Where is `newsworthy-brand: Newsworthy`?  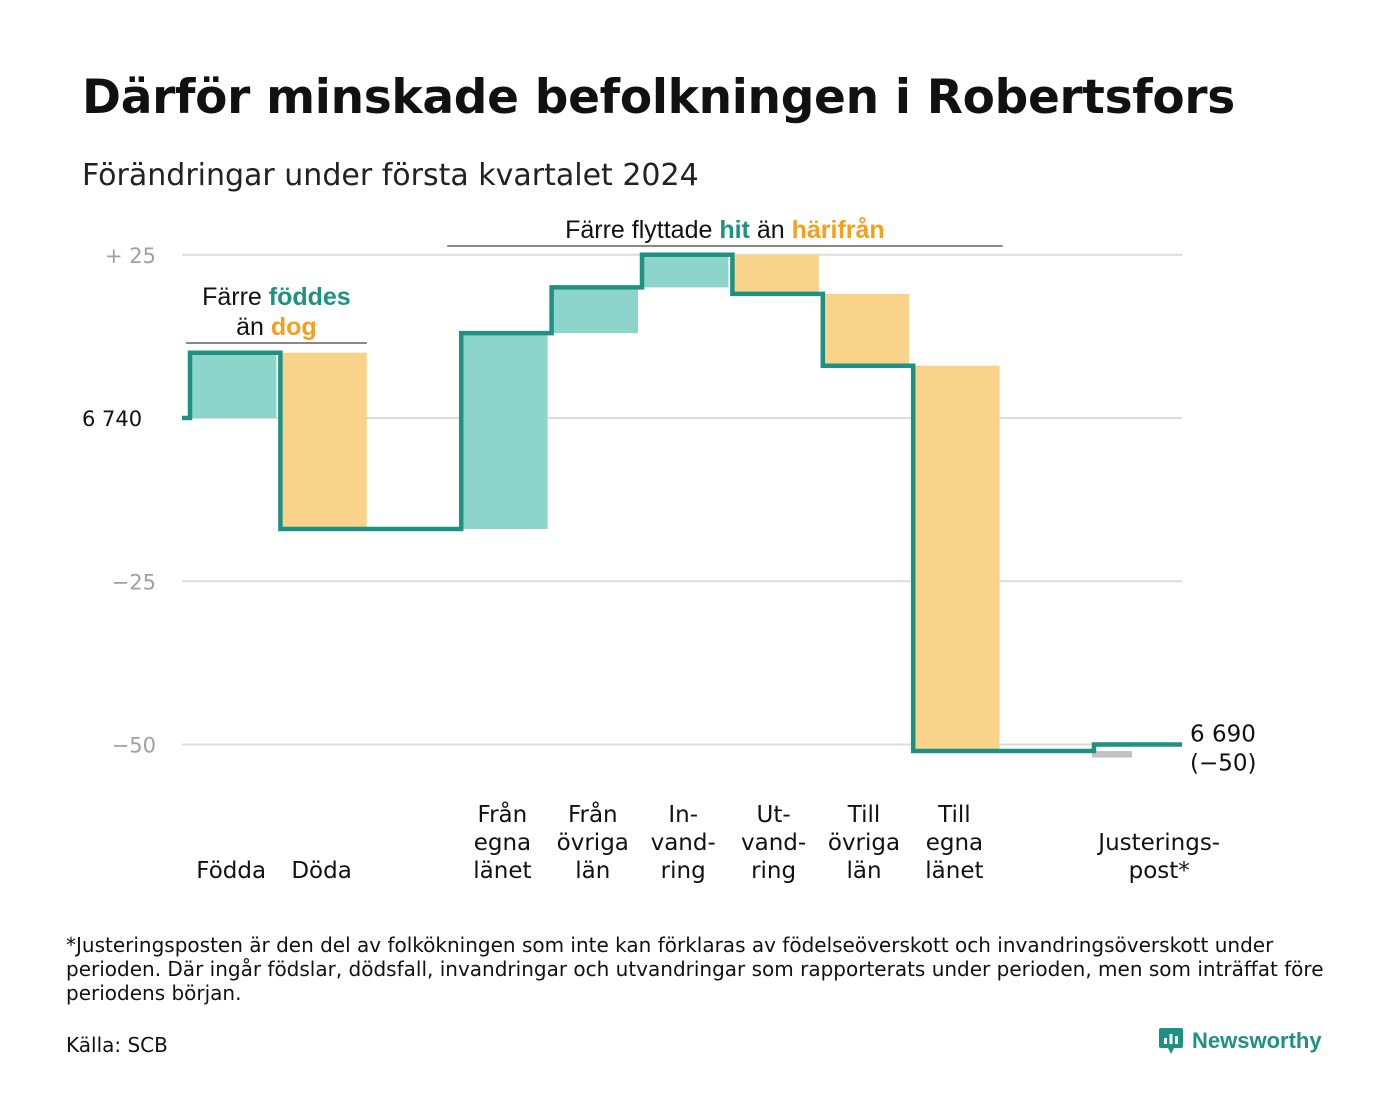
newsworthy-brand: Newsworthy is located at coordinates (1240, 1041).